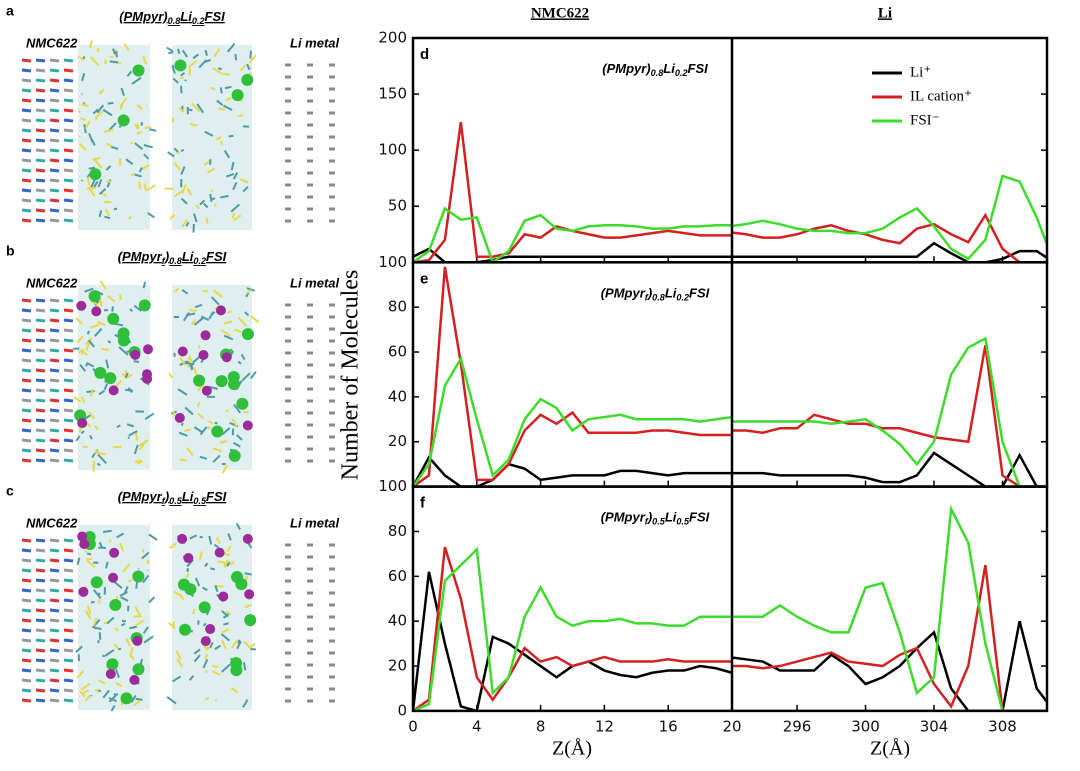 The width and height of the screenshot is (1080, 771). I want to click on y-axis-label: Number of Molecules, so click(351, 375).